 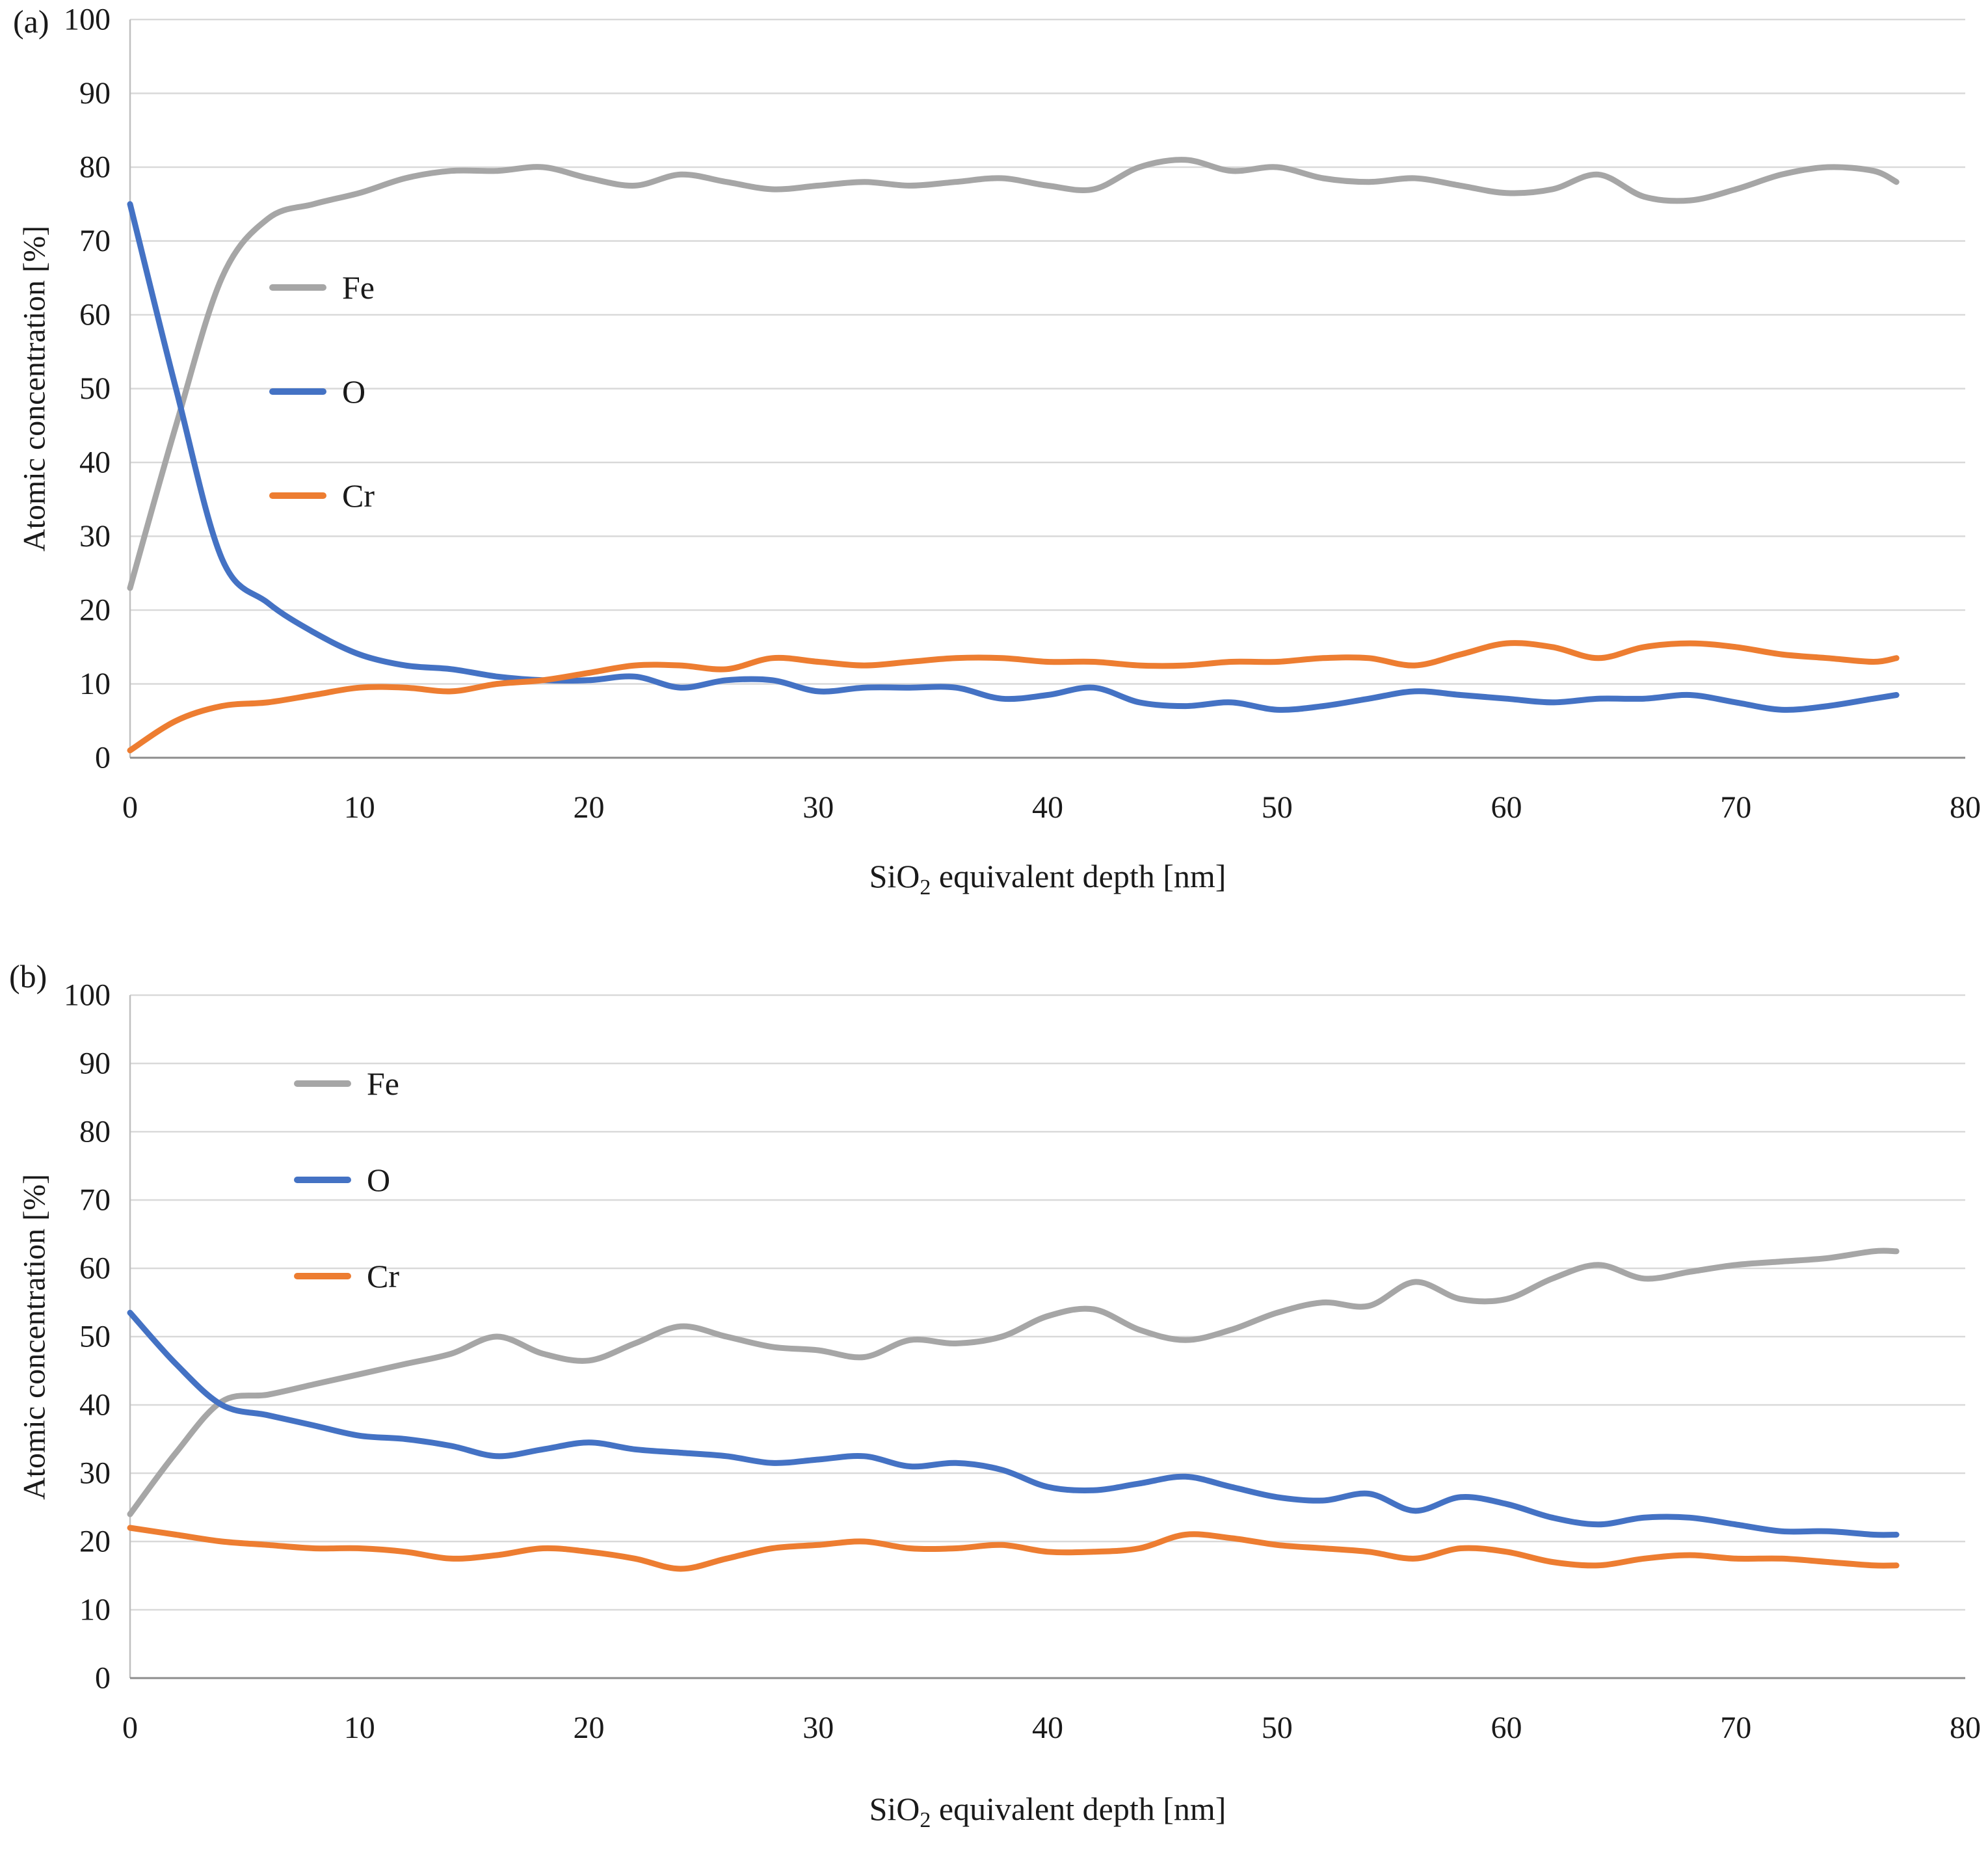 I want to click on series-line-fe, so click(x=1013, y=1382).